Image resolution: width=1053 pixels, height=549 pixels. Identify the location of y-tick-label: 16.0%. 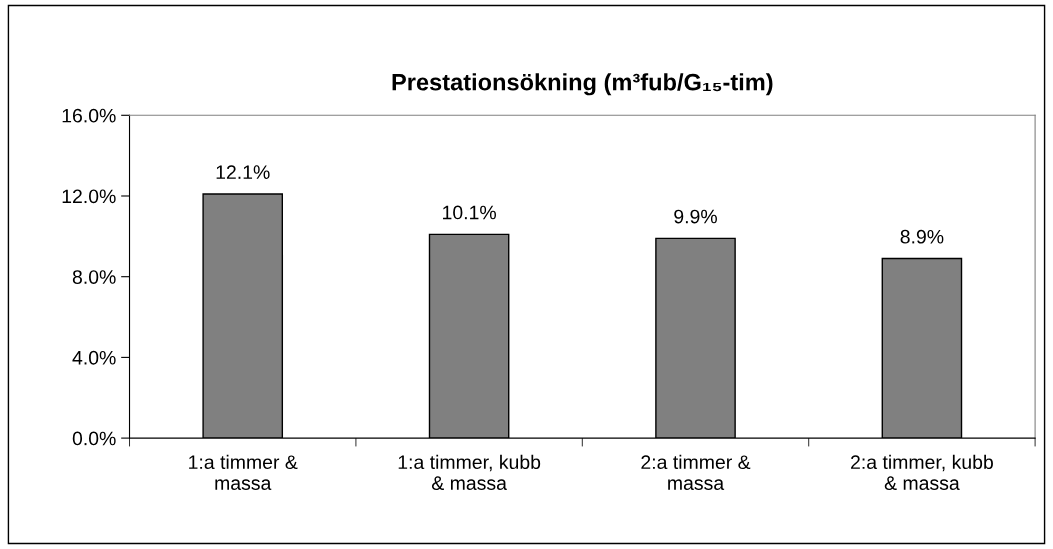
(89, 115).